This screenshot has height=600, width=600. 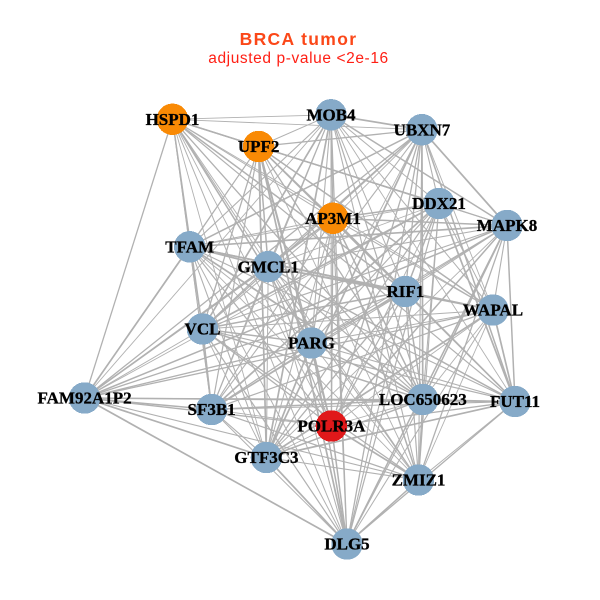 What do you see at coordinates (259, 146) in the screenshot?
I see `svg-text: UPF2` at bounding box center [259, 146].